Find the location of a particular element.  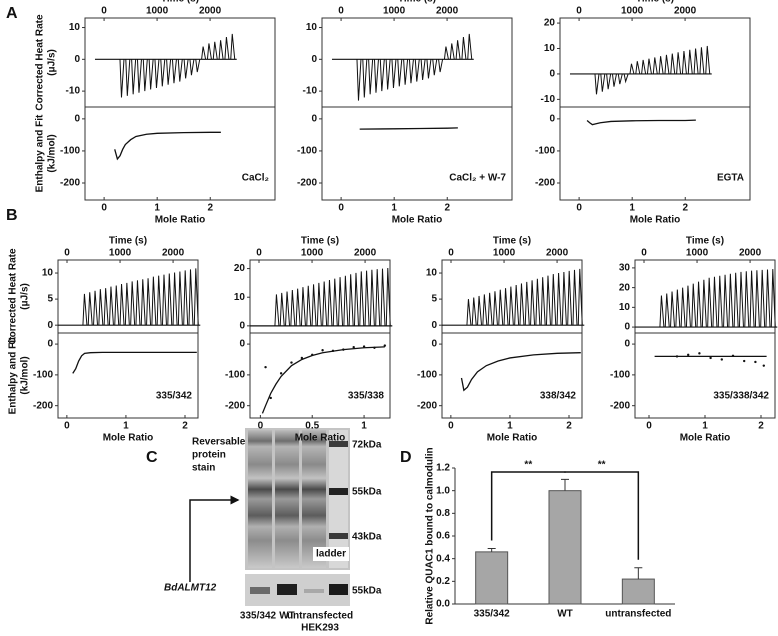

y-tick-label: -10 is located at coordinates (548, 99).